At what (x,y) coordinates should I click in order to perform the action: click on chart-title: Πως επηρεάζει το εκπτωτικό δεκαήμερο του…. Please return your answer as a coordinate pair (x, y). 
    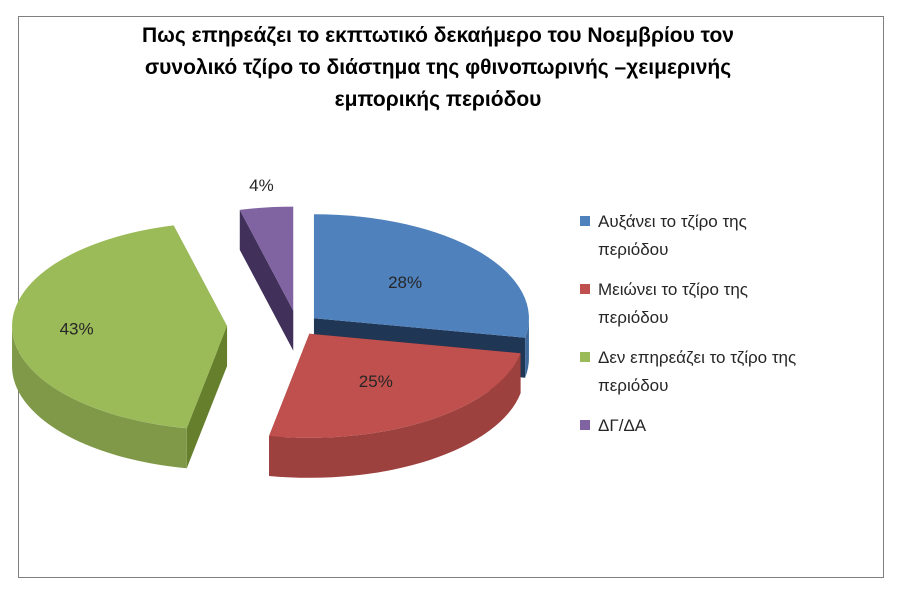
    Looking at the image, I should click on (438, 68).